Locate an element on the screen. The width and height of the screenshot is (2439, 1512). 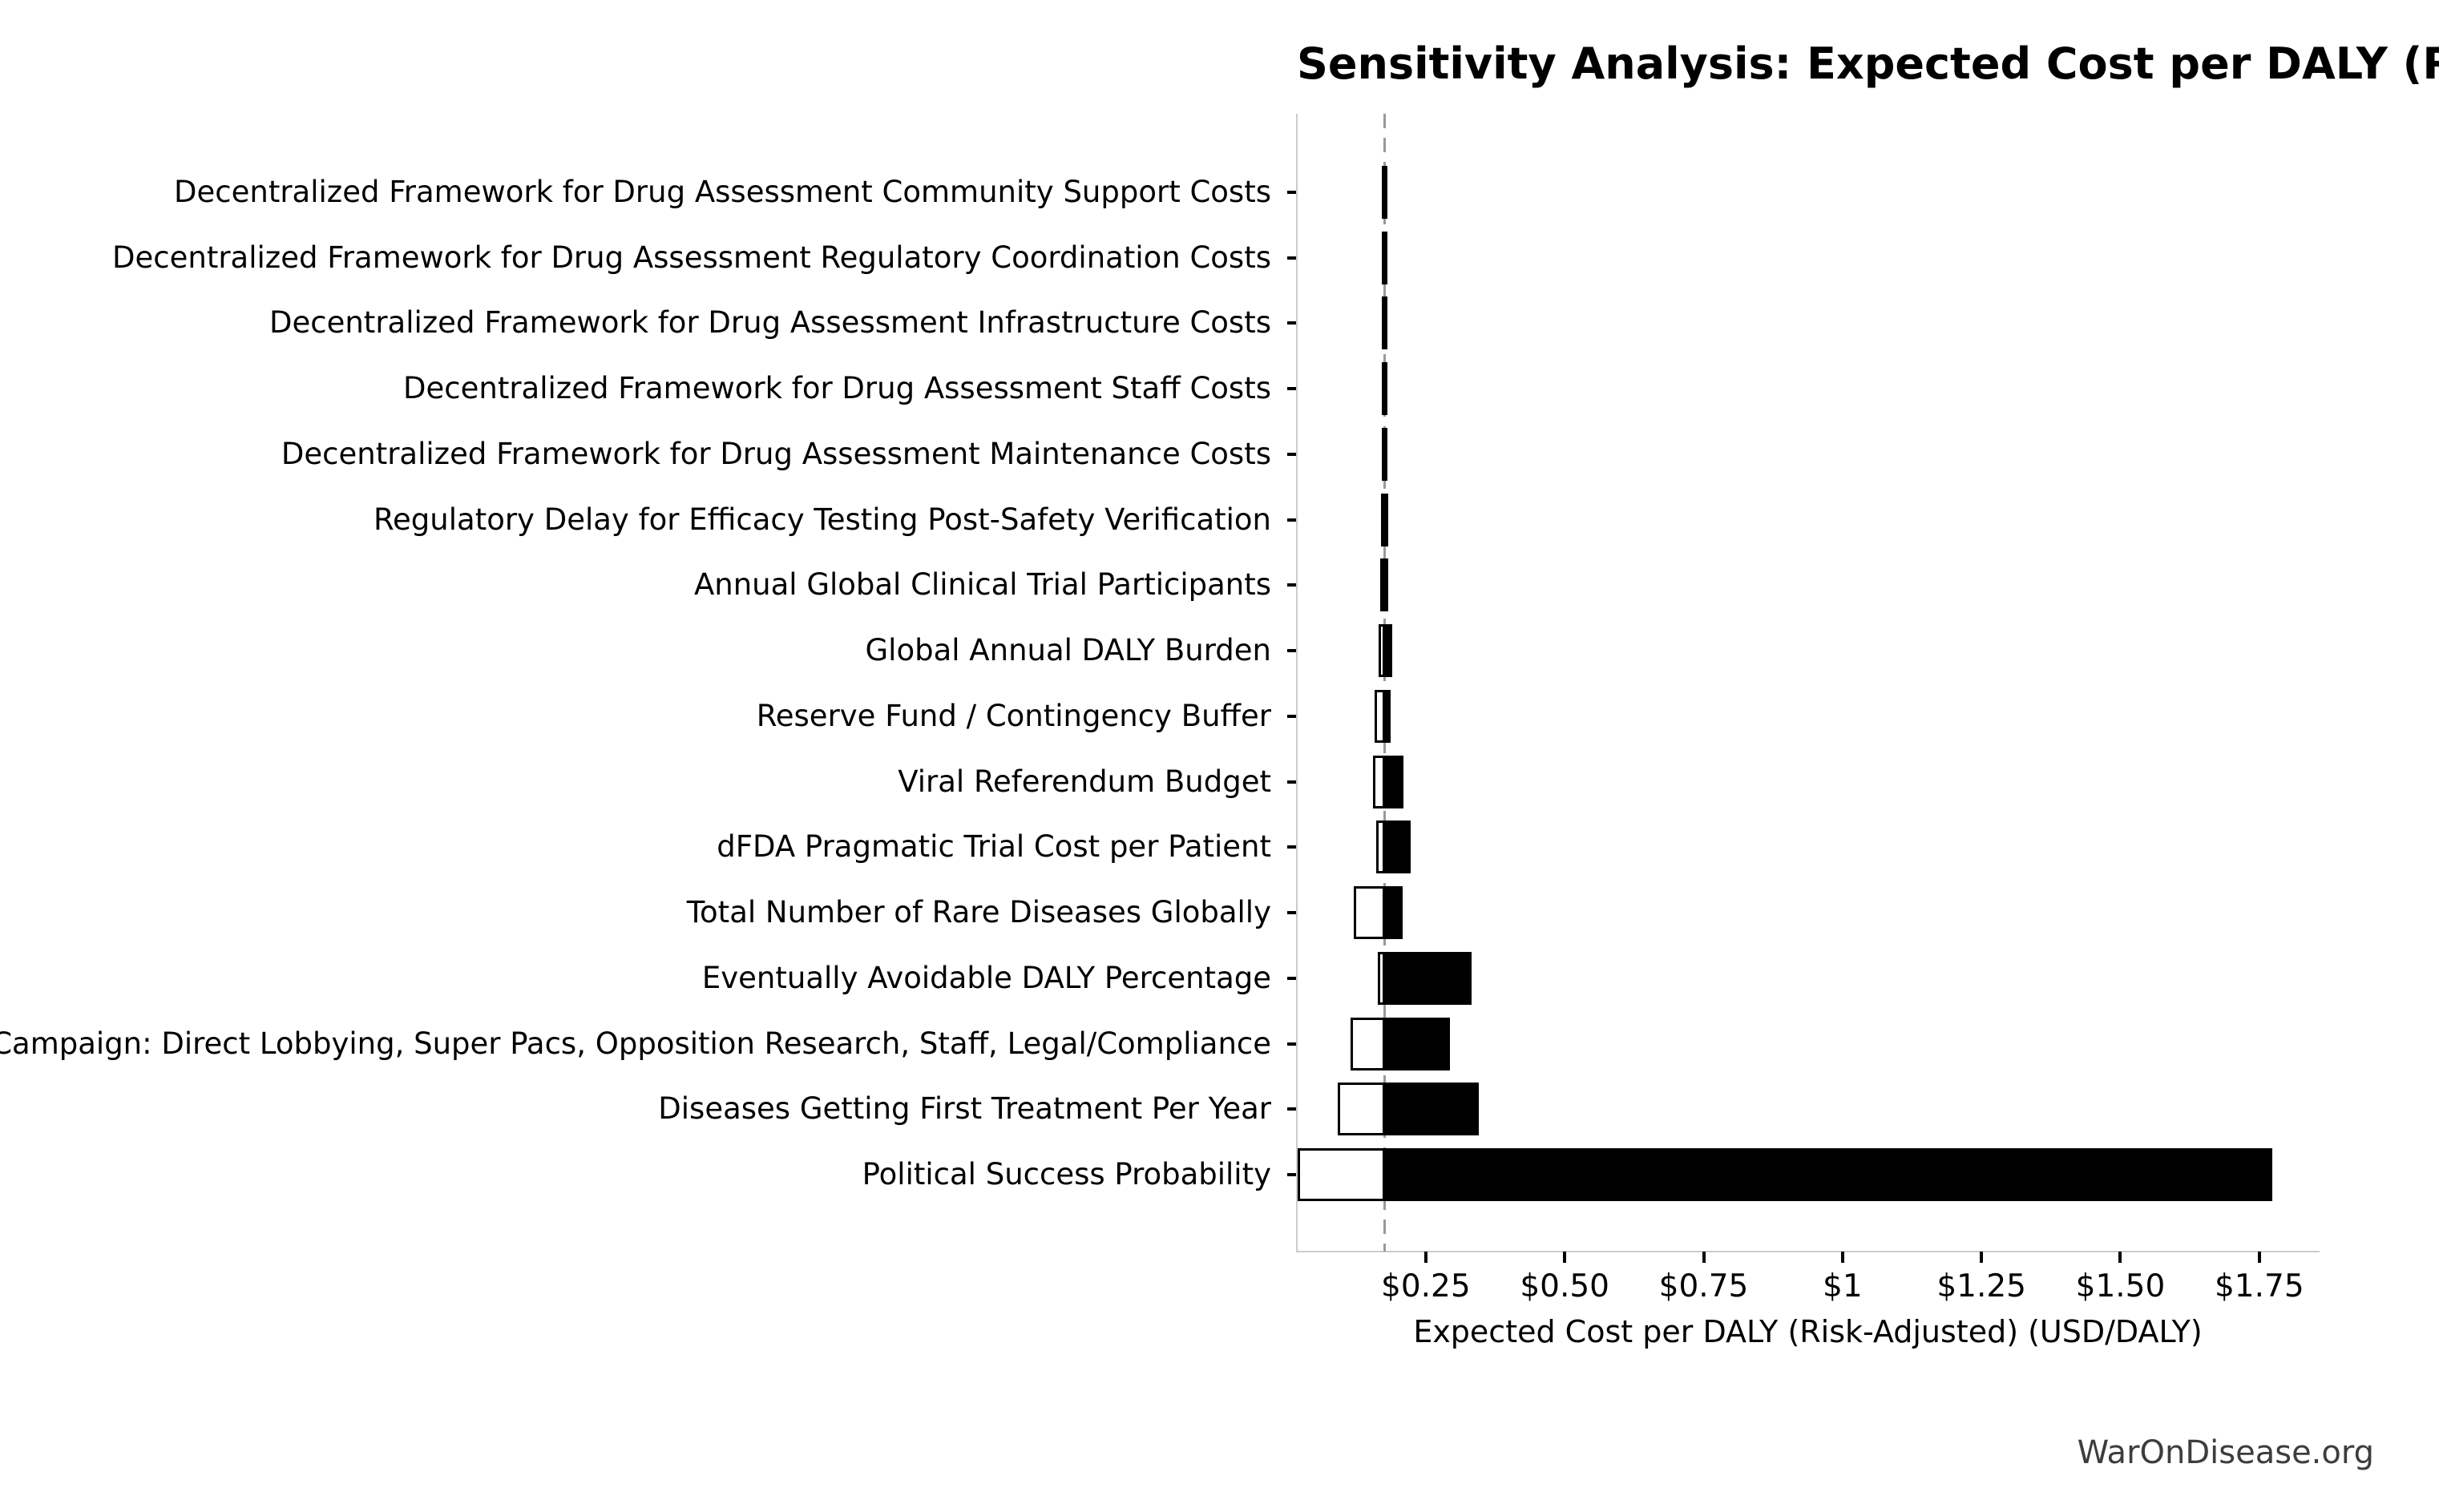
y-axis-label: Political Success Probability is located at coordinates (1066, 1174).